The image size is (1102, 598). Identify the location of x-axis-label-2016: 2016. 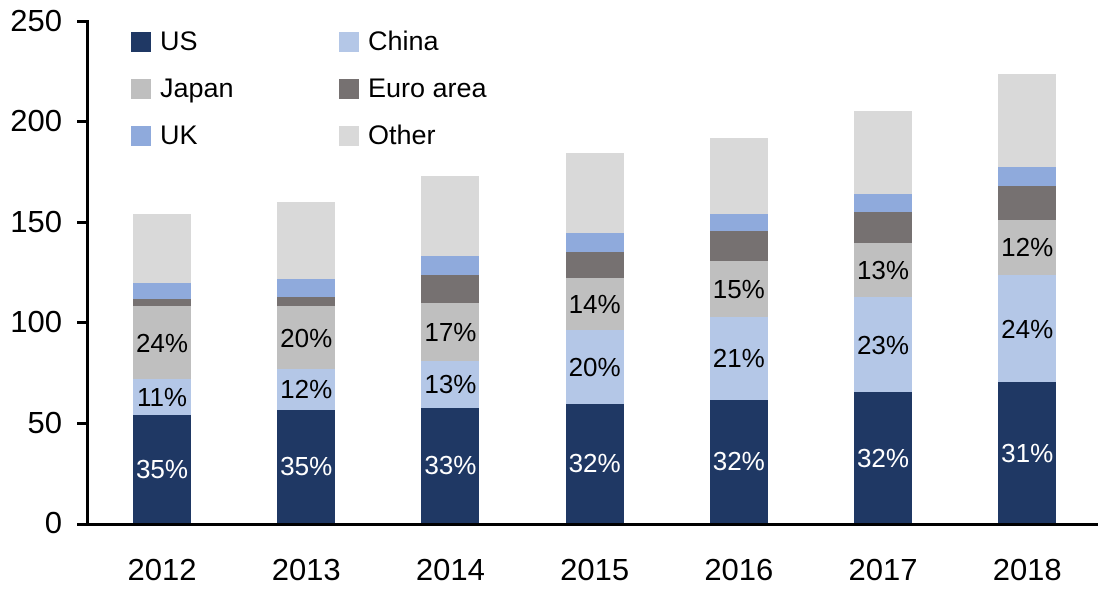
(739, 569).